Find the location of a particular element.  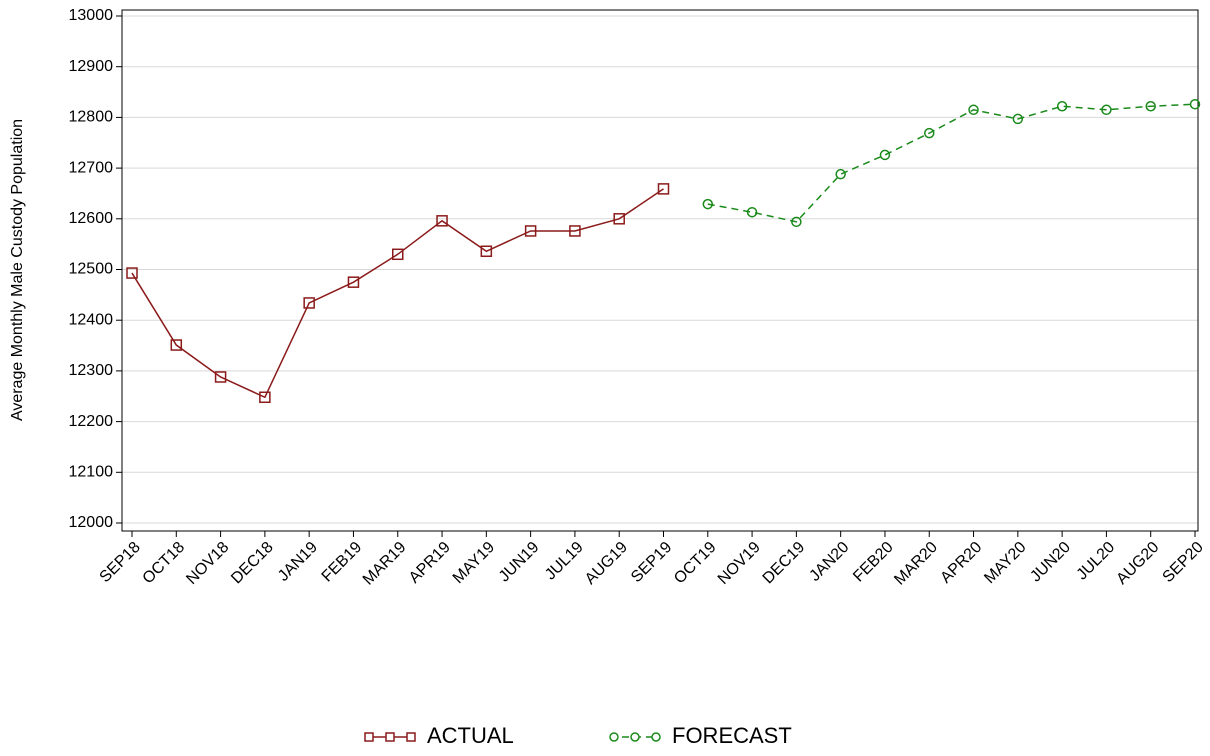

x-tick-label: AUG19 is located at coordinates (606, 563).